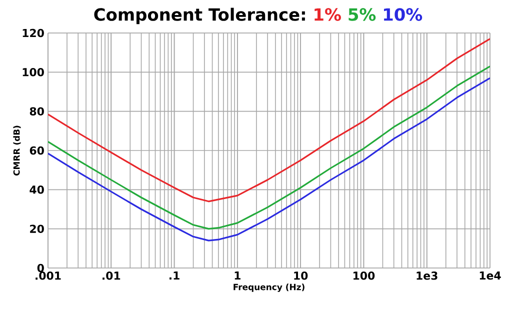 The width and height of the screenshot is (517, 309). I want to click on y-tick-label: 80, so click(37, 111).